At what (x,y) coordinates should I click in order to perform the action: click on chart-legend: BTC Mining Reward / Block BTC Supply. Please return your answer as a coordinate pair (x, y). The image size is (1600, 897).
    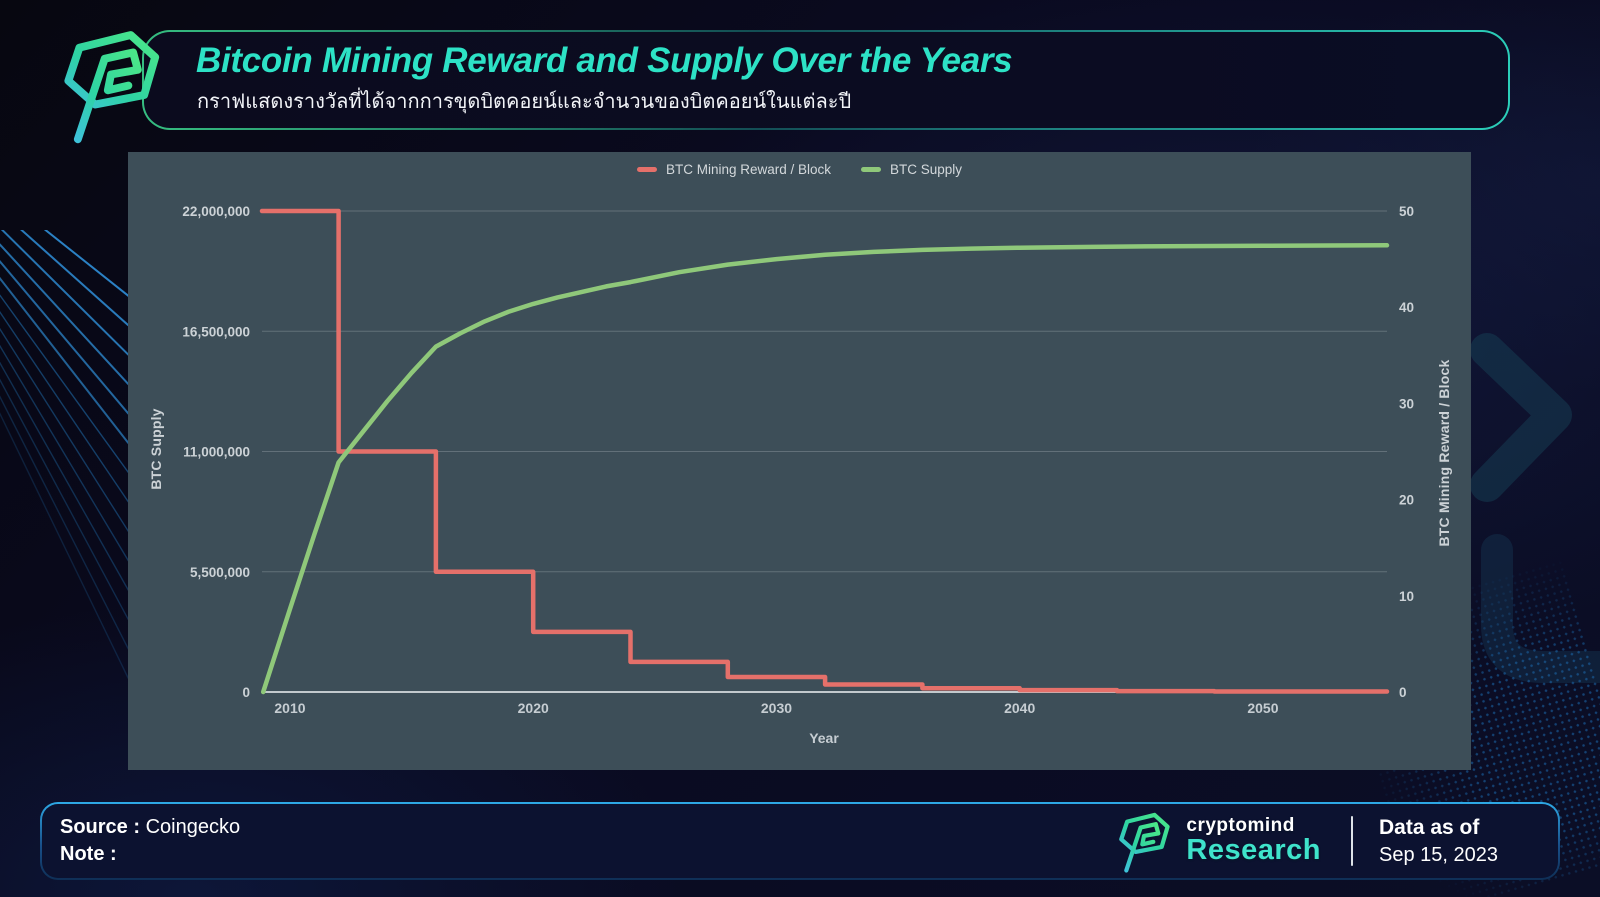
    Looking at the image, I should click on (799, 169).